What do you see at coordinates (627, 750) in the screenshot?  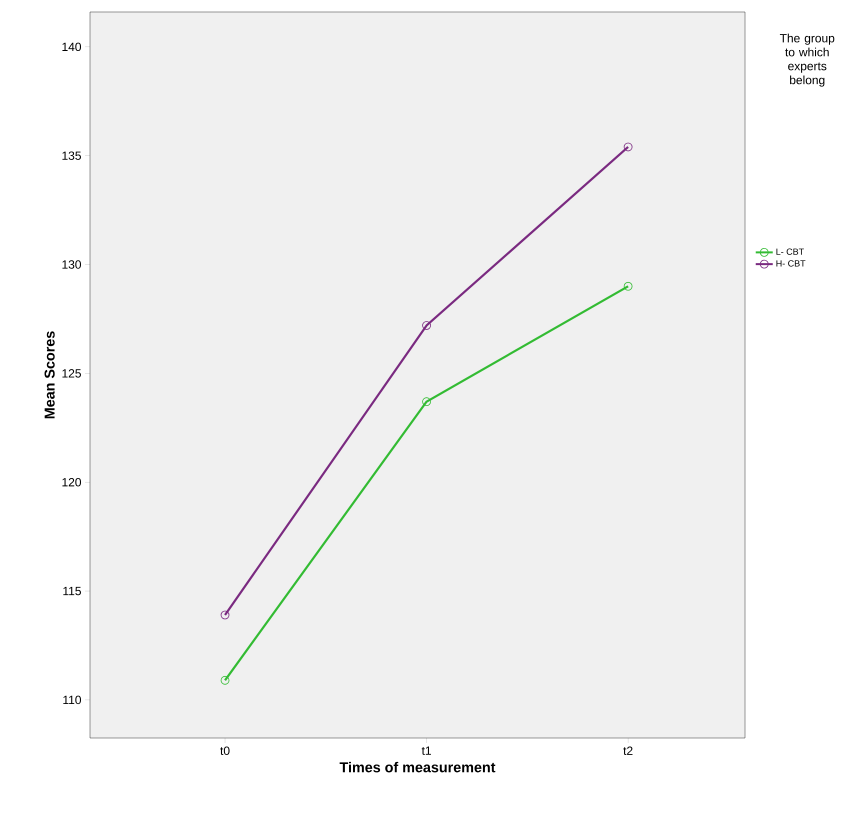 I see `x-tick-label: t2` at bounding box center [627, 750].